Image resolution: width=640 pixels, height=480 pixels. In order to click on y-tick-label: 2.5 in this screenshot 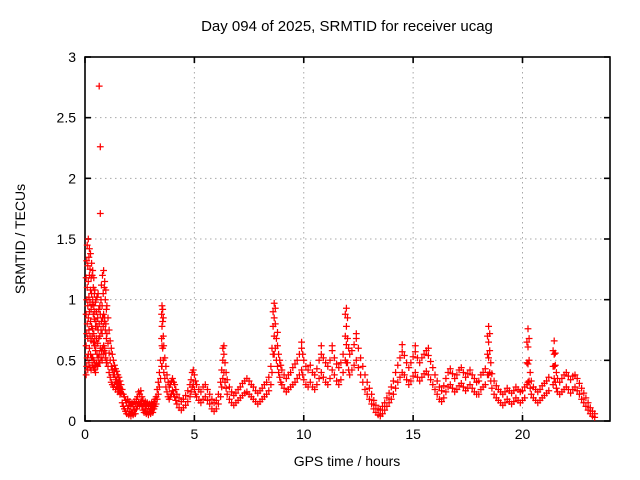, I will do `click(67, 118)`.